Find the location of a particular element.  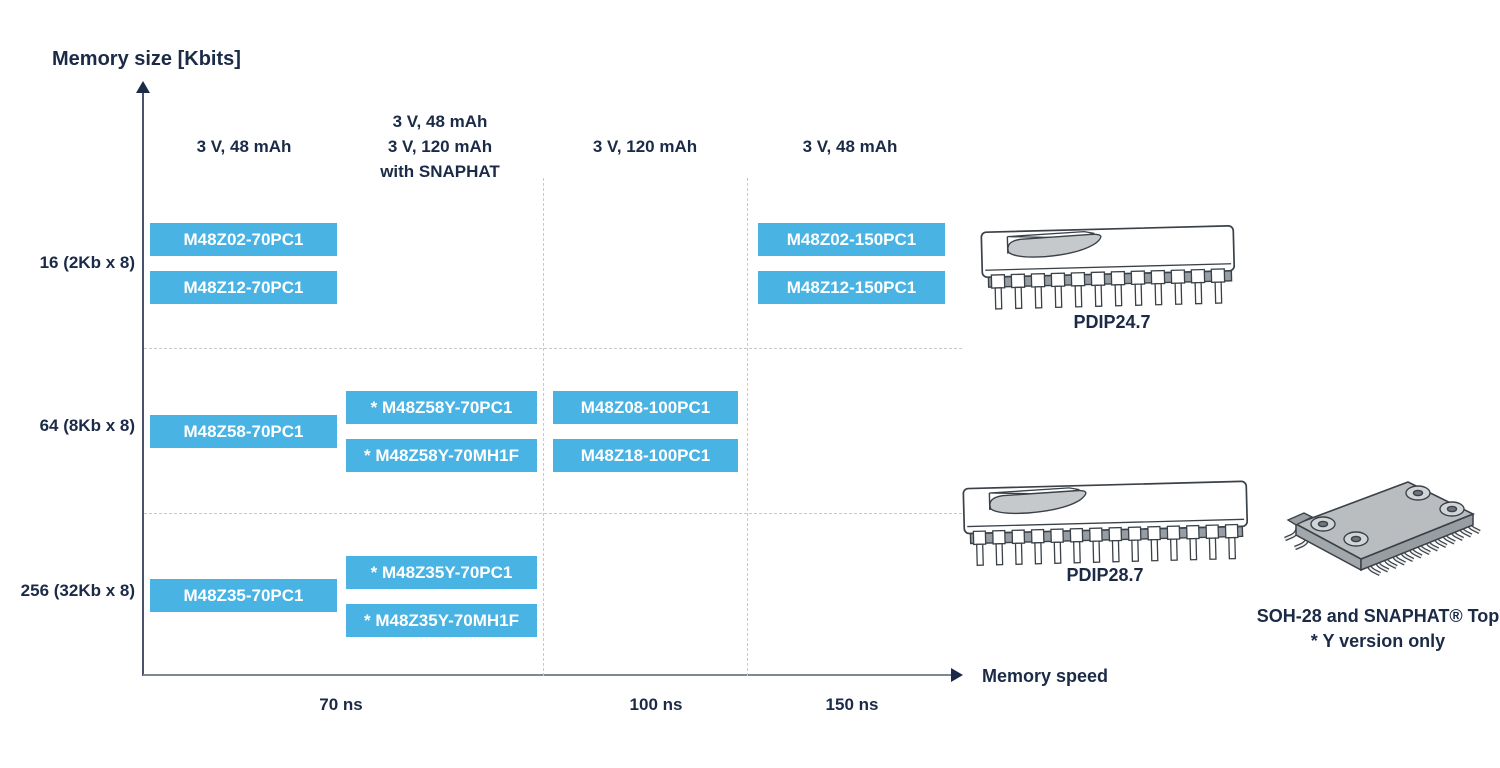

x-tick-100ns: 100 ns is located at coordinates (656, 704).